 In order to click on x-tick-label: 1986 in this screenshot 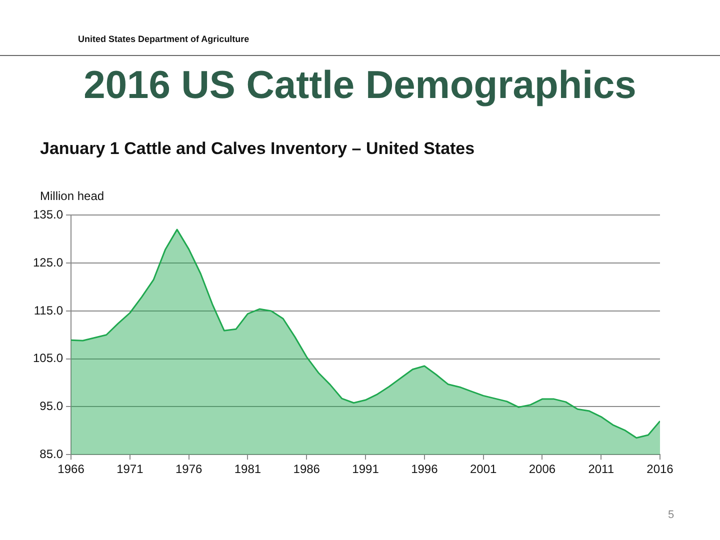, I will do `click(306, 469)`.